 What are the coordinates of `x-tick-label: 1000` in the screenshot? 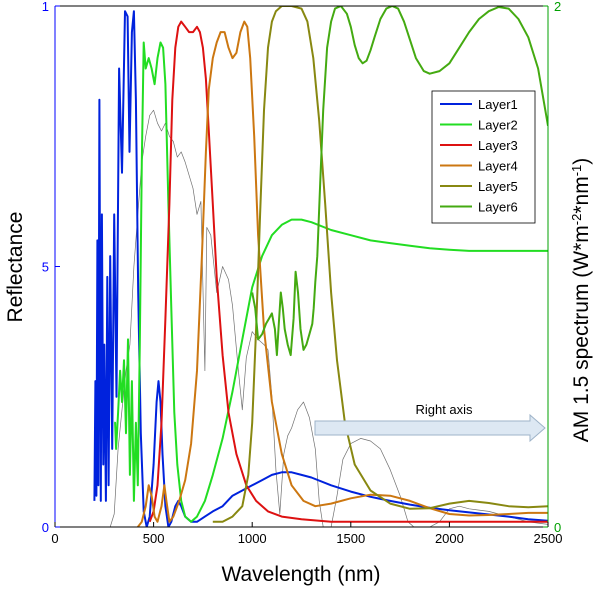 It's located at (252, 538).